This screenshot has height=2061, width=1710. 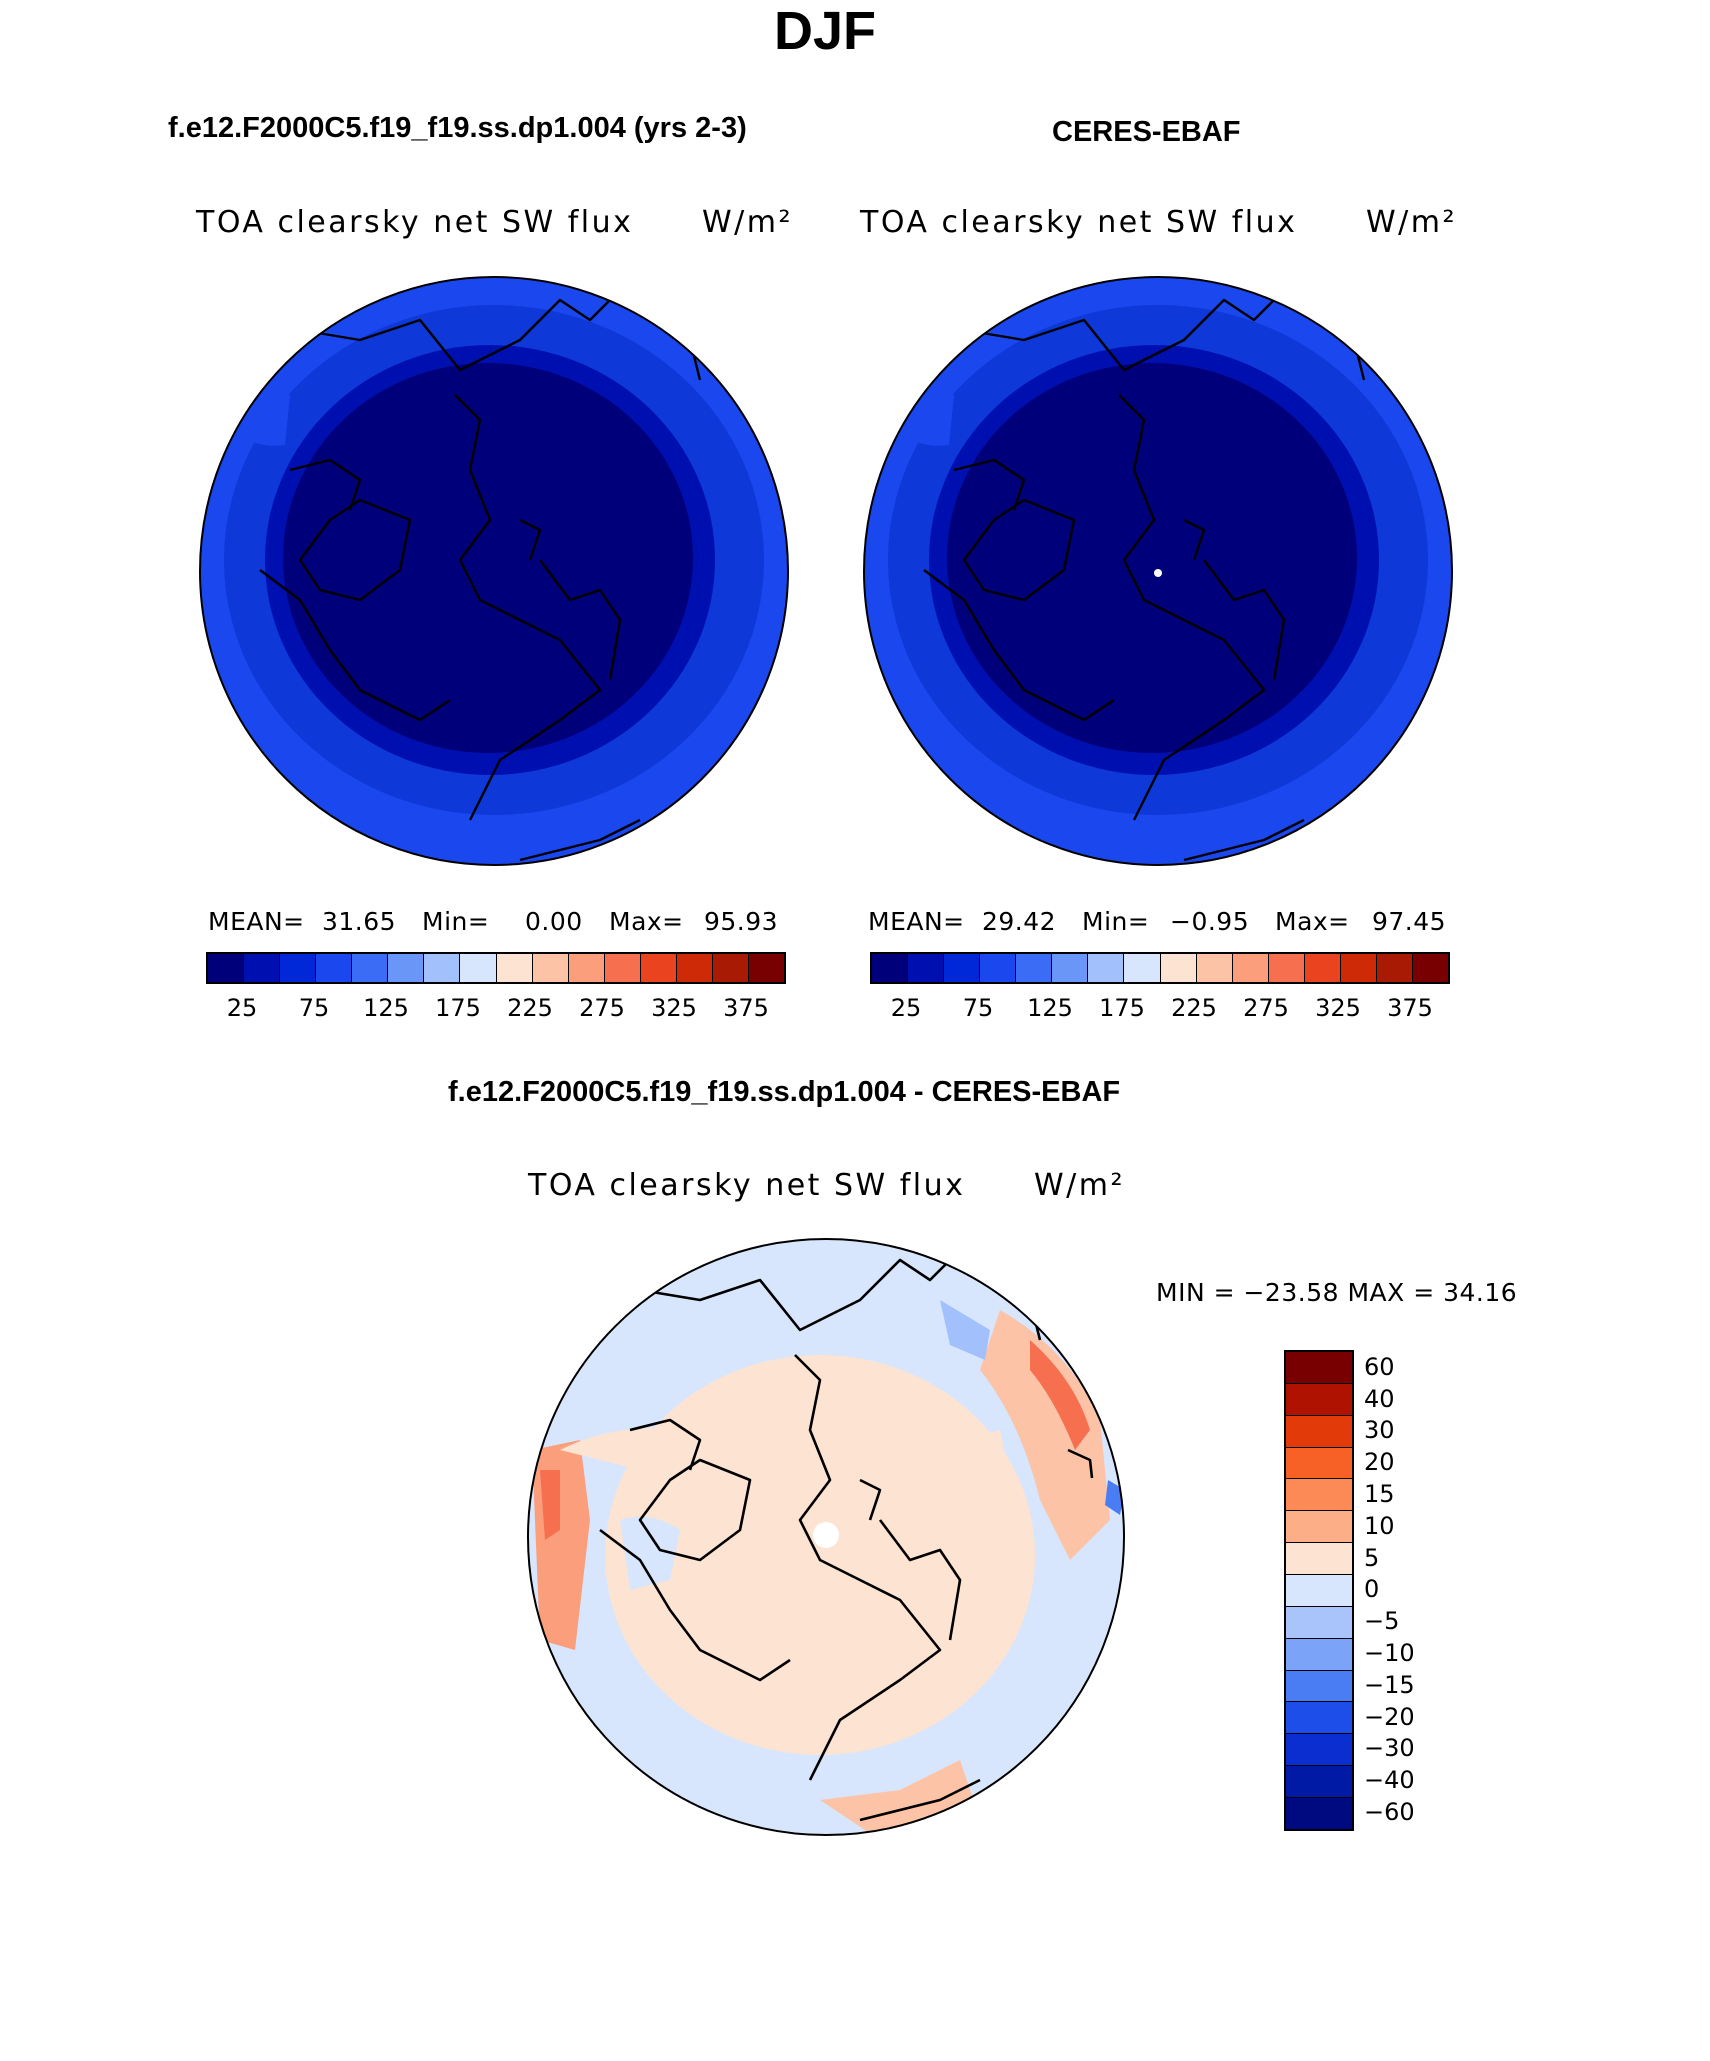 I want to click on diff-colorbar-tick-label: −60, so click(x=1389, y=1812).